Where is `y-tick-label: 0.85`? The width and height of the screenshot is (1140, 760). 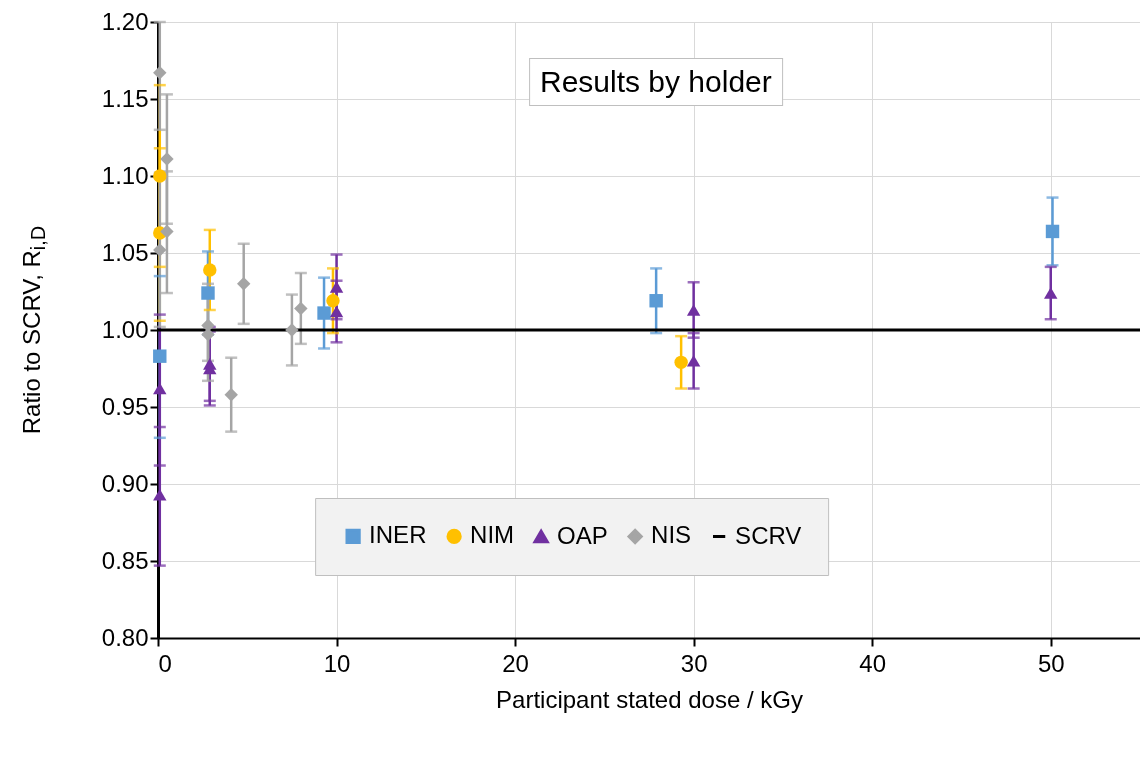 y-tick-label: 0.85 is located at coordinates (125, 560).